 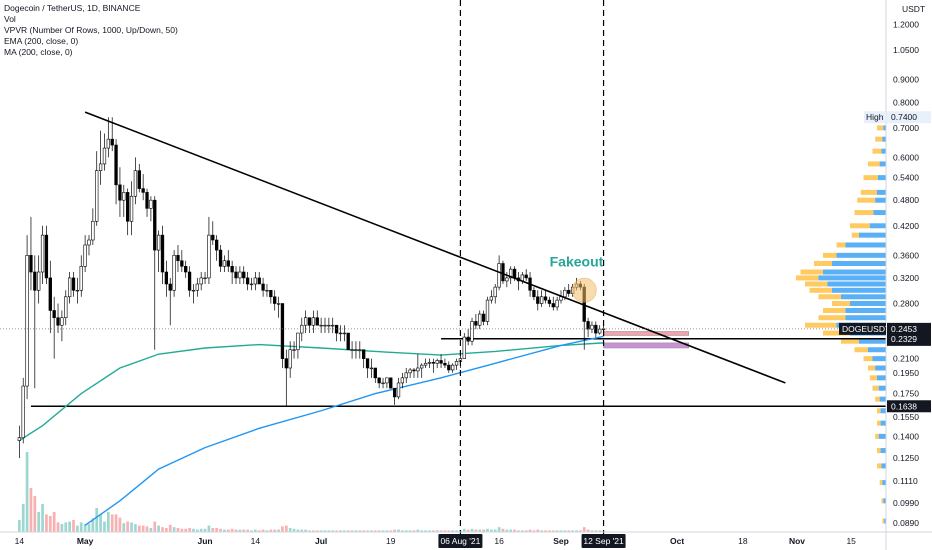 I want to click on symbol-tag-bg, so click(x=862, y=328).